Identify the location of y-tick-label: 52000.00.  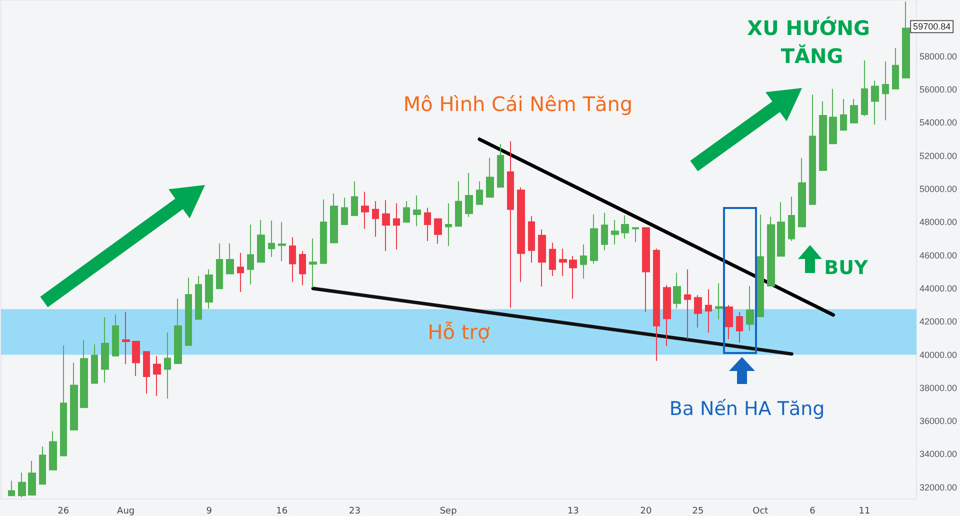
(938, 155).